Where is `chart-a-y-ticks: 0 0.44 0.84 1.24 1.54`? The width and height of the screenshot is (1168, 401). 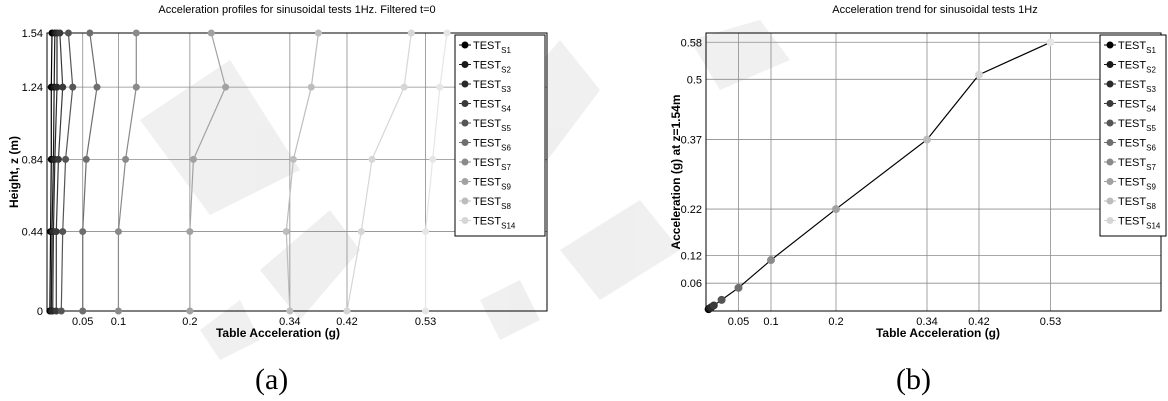
chart-a-y-ticks: 0 0.44 0.84 1.24 1.54 is located at coordinates (32, 173).